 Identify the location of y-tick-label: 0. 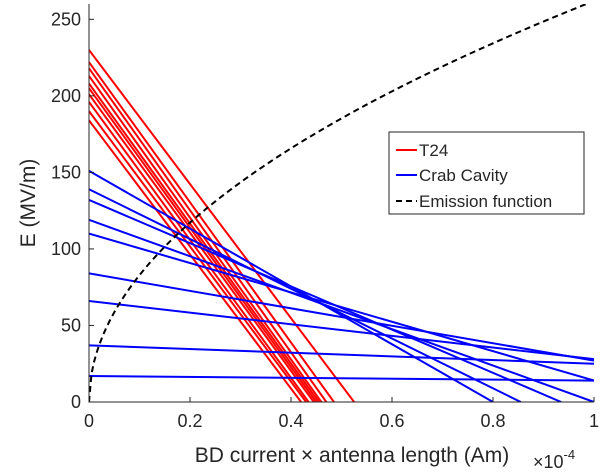
(76, 402).